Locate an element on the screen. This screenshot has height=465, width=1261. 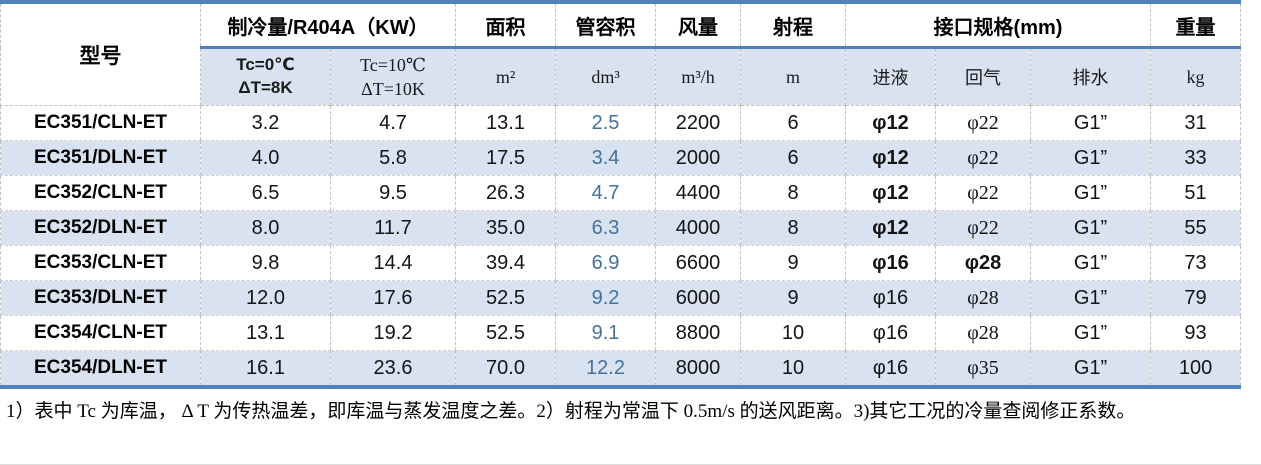
unit-airflow: m³/h is located at coordinates (698, 76).